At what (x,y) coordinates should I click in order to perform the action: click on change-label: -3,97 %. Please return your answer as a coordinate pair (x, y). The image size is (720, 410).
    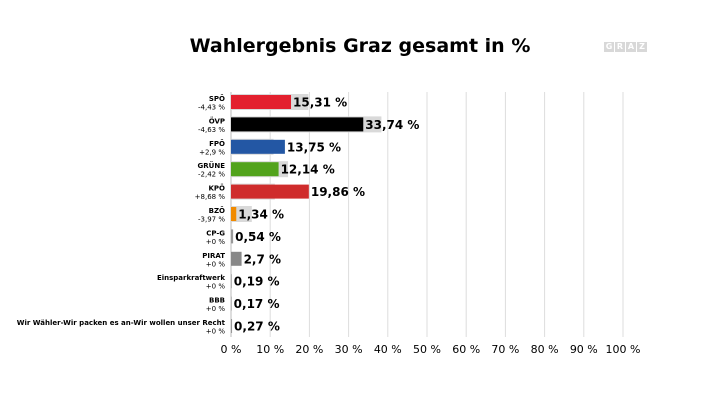
    Looking at the image, I should click on (211, 220).